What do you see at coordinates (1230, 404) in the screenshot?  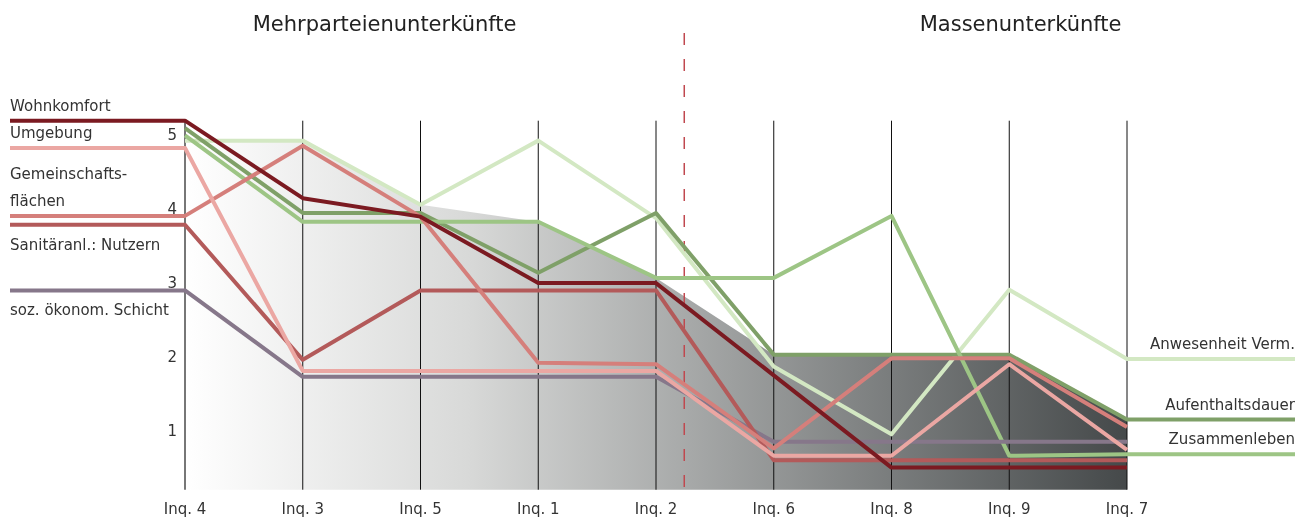 I see `series-label: Aufenthaltsdauer` at bounding box center [1230, 404].